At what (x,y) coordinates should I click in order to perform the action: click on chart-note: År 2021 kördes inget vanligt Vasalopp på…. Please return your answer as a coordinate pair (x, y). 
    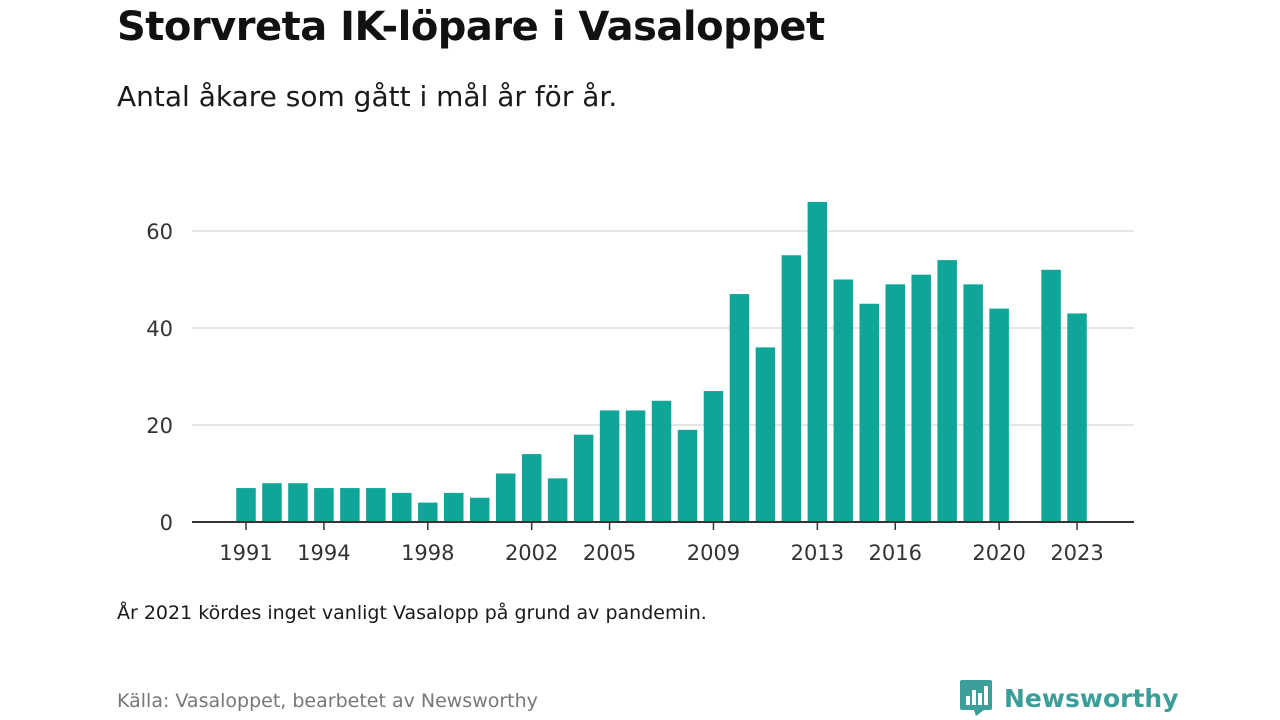
    Looking at the image, I should click on (412, 613).